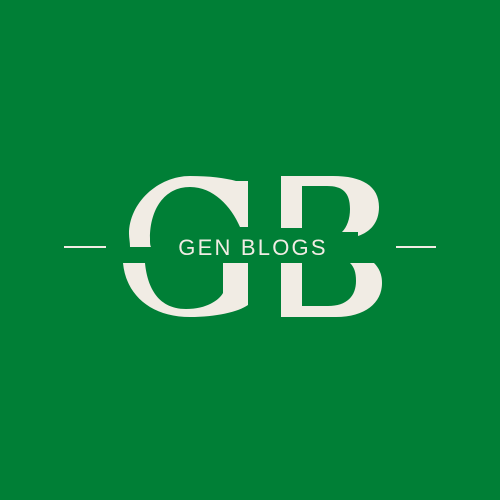  Describe the element at coordinates (188, 211) in the screenshot. I see `letter-g` at that location.